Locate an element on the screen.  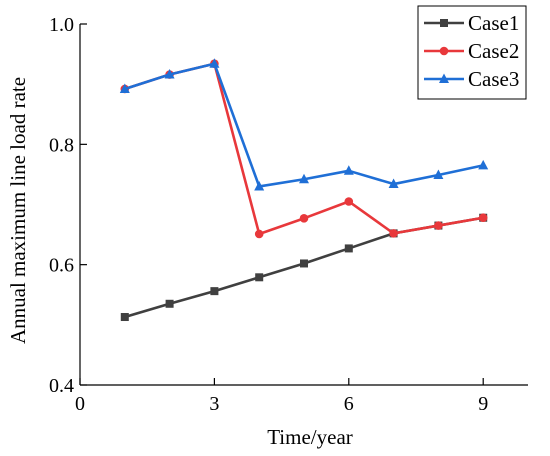
legend-entry-case1: Case1 is located at coordinates (471, 23).